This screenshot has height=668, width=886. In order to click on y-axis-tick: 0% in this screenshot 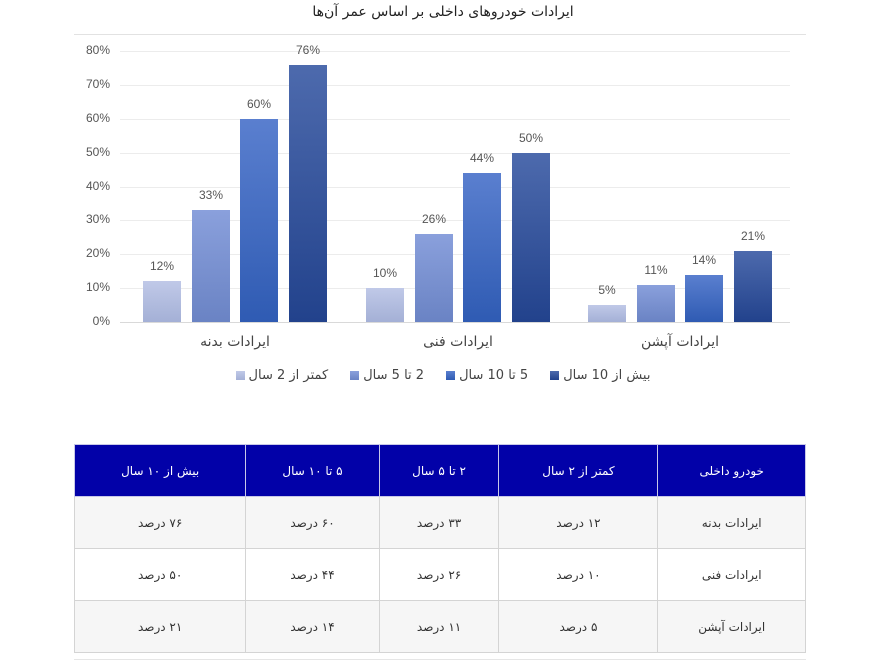, I will do `click(101, 321)`.